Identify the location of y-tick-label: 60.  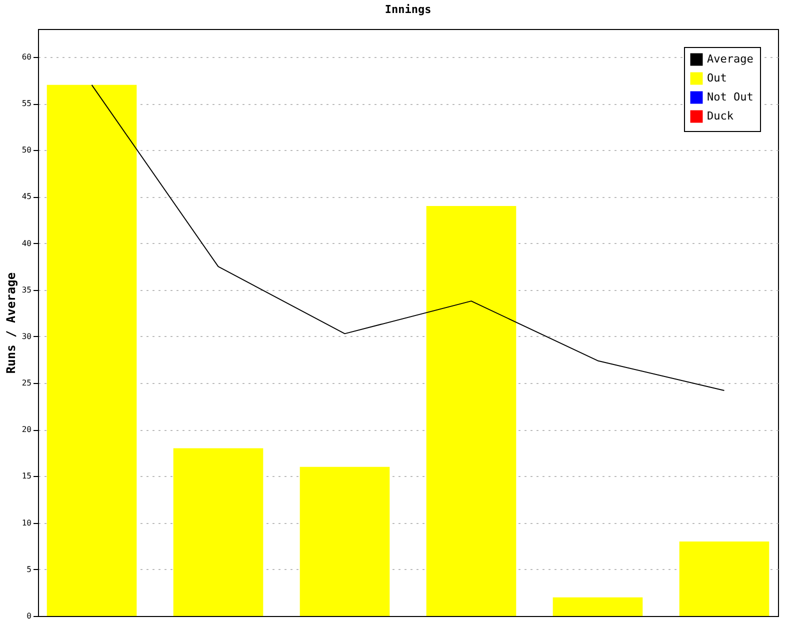
(27, 57).